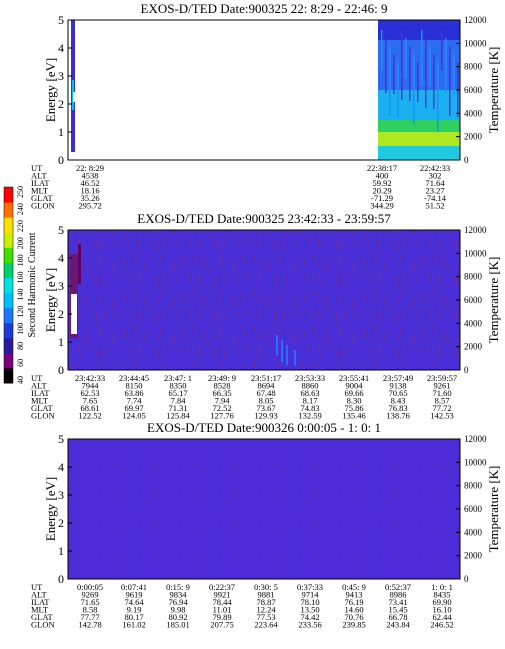 This screenshot has width=505, height=649. Describe the element at coordinates (475, 439) in the screenshot. I see `ytick-label-right: 12000` at that location.